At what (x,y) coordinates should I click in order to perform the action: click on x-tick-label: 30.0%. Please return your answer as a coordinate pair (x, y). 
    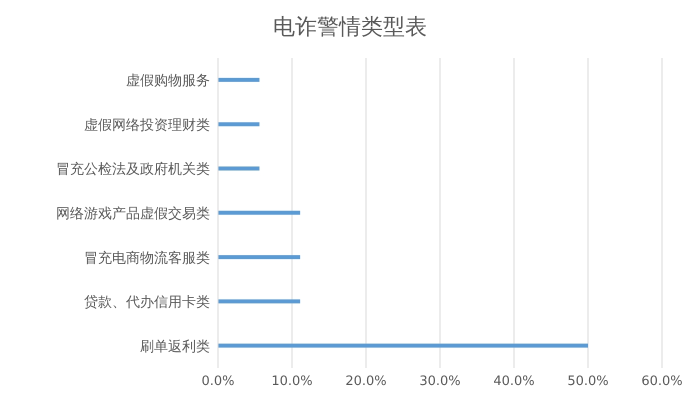
    Looking at the image, I should click on (440, 382).